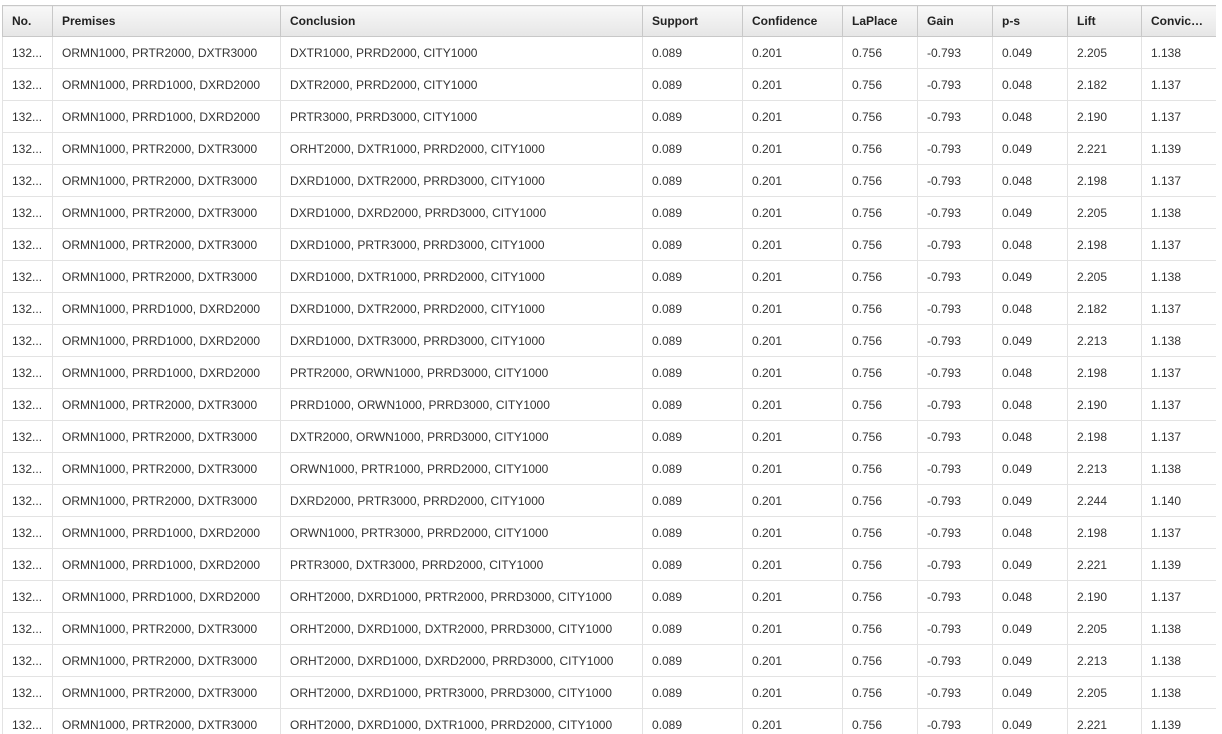 The image size is (1222, 734). I want to click on column-header-support: Support, so click(692, 21).